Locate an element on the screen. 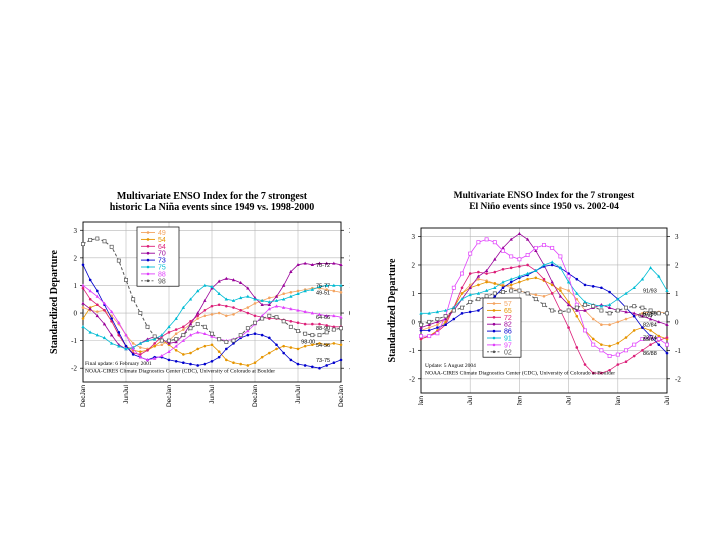  legend-label-65: 65 is located at coordinates (508, 311).